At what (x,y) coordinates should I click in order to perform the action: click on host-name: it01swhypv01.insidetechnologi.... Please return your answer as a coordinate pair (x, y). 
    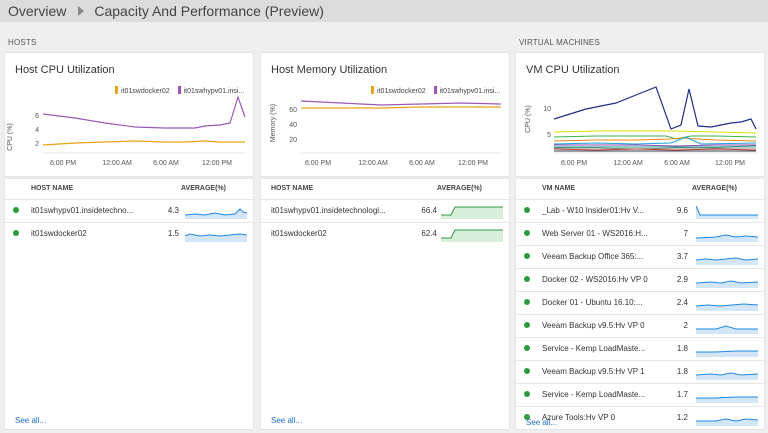
    Looking at the image, I should click on (328, 210).